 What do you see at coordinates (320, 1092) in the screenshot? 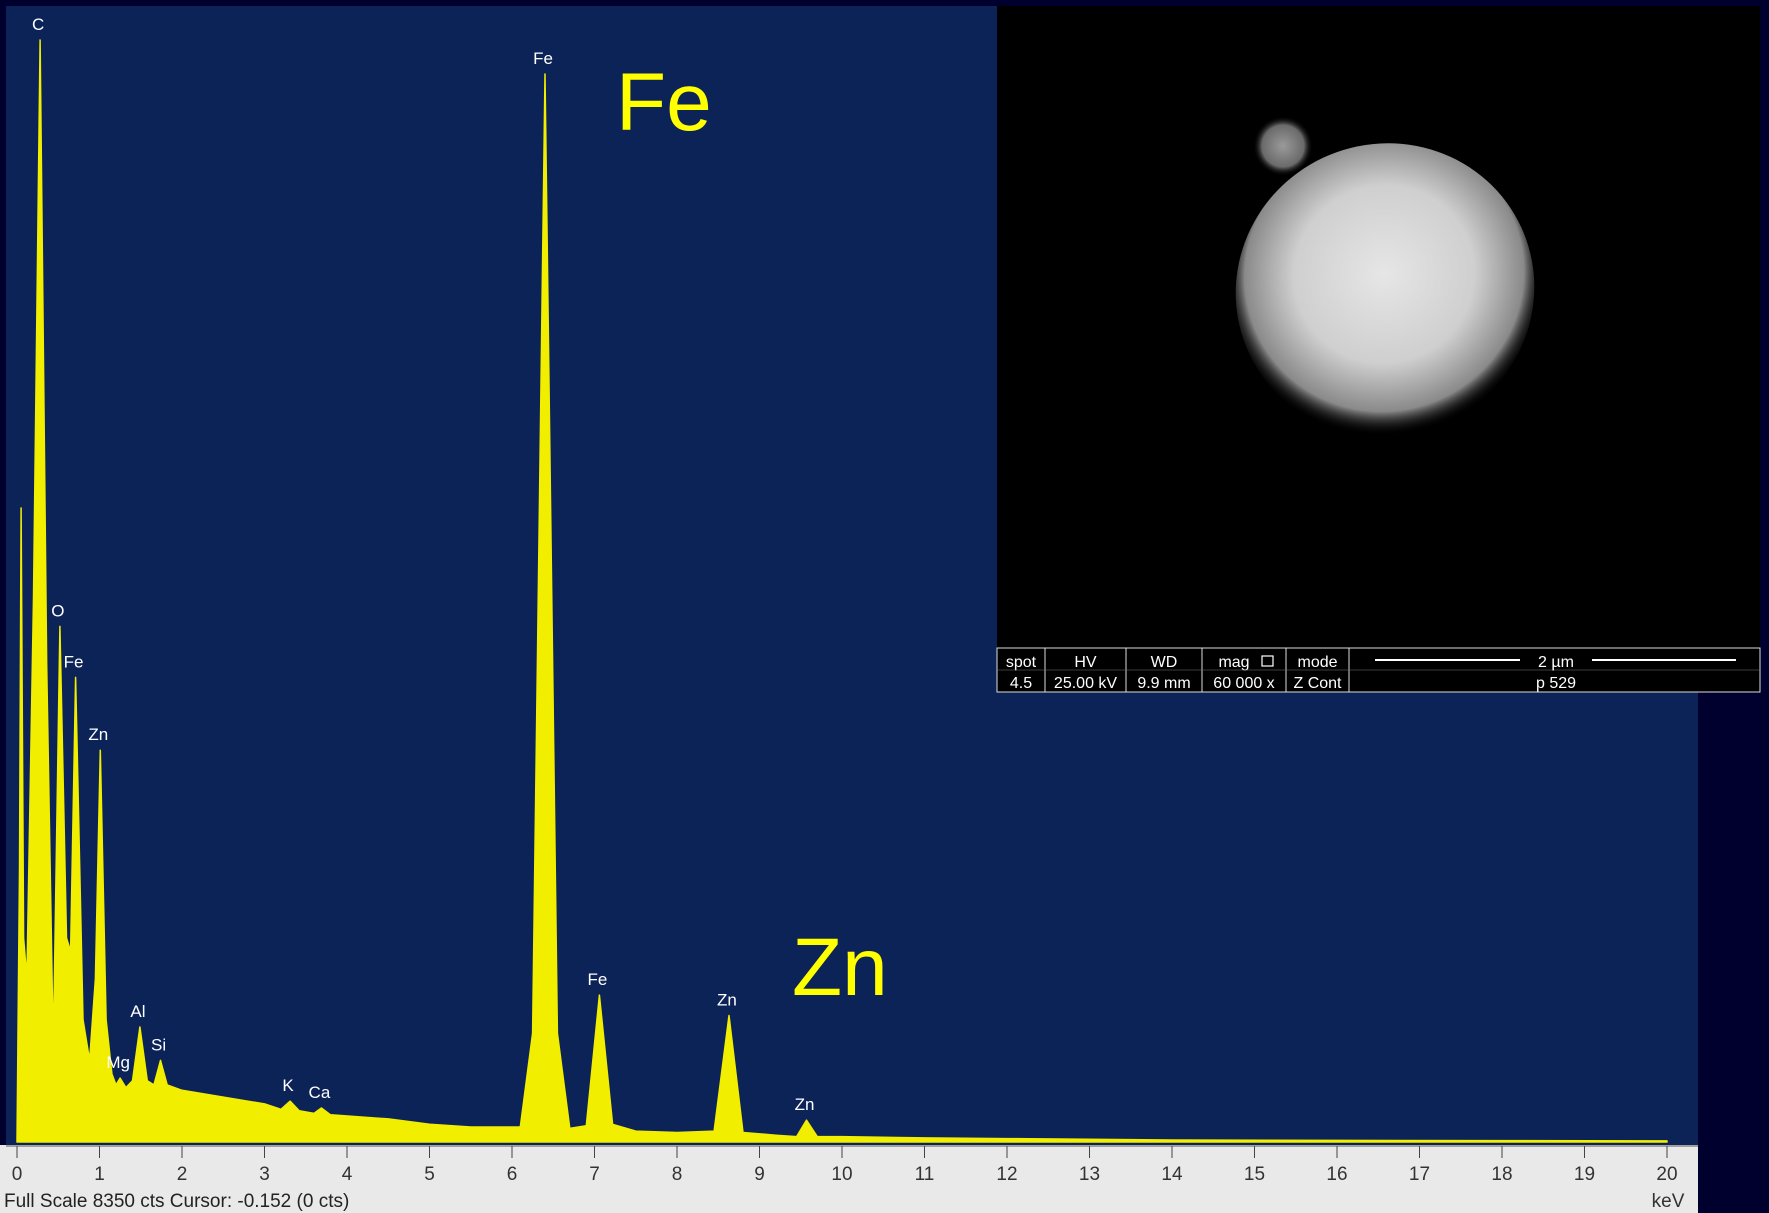
I see `peak-label: Ca` at bounding box center [320, 1092].